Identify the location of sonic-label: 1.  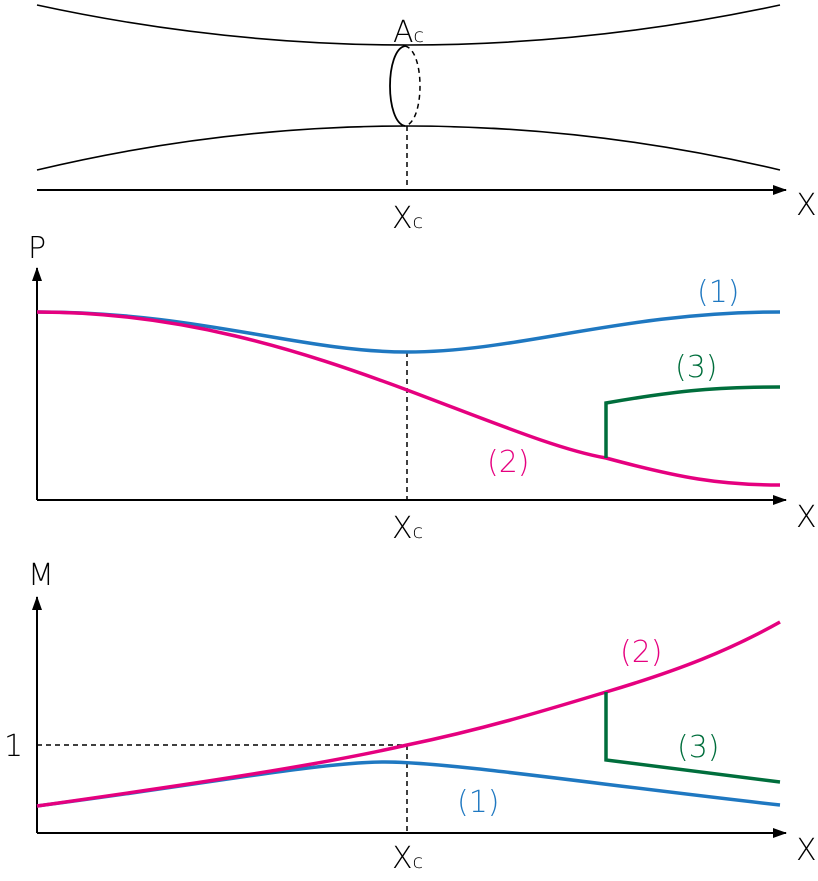
(13, 746).